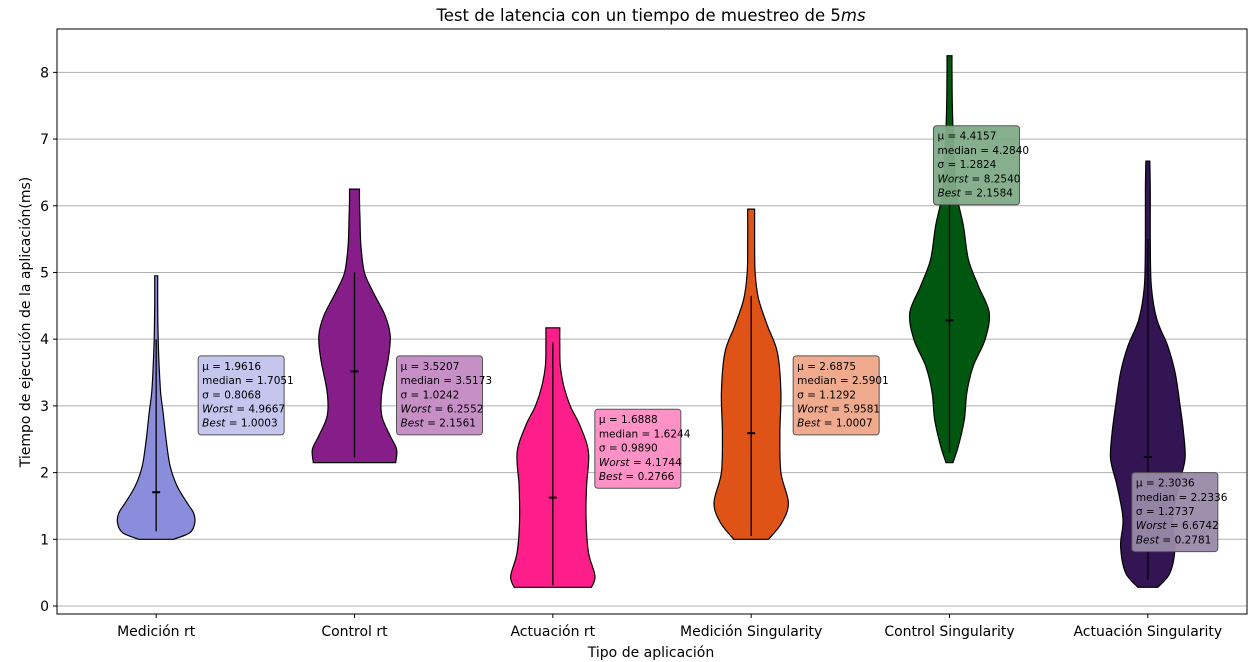 The image size is (1255, 662). I want to click on y-tick-label: 8, so click(44, 73).